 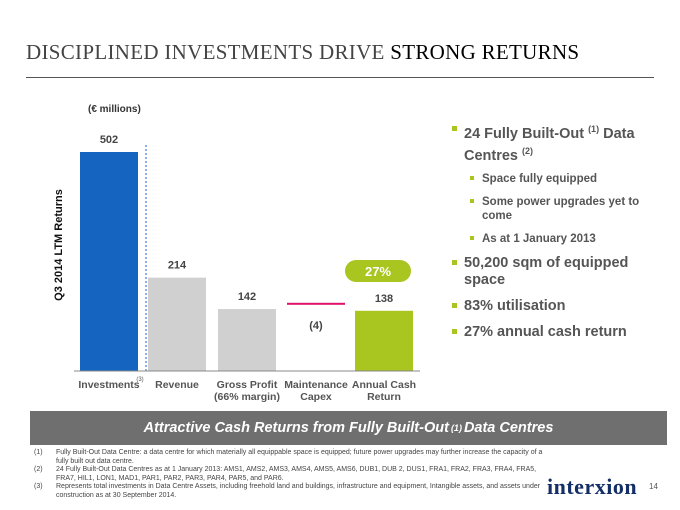 I want to click on footnote-number: (1), so click(x=38, y=452).